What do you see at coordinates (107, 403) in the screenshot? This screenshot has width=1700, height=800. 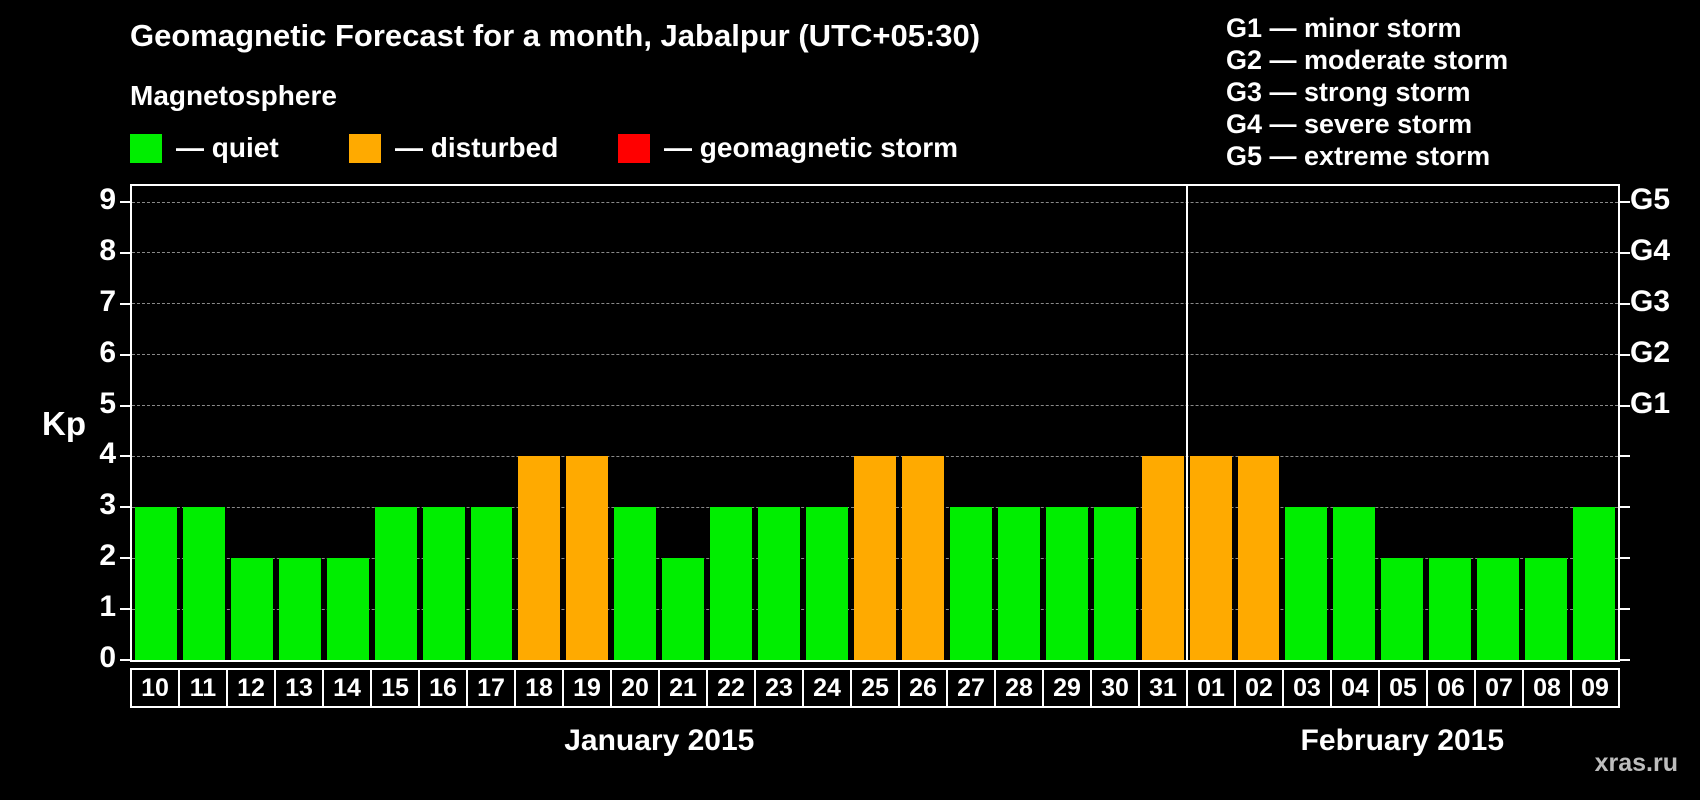 I see `y-axis-tick-label: 5` at bounding box center [107, 403].